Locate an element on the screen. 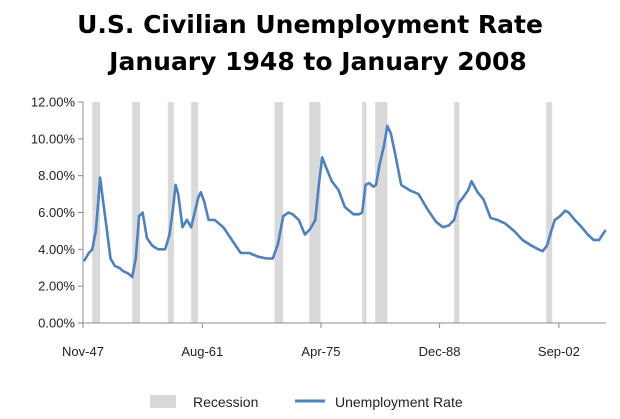  y-tick-labels: 0.00% 2.00% 4.00% 6.00% 8.00% 10.00% 12.00% is located at coordinates (53, 213).